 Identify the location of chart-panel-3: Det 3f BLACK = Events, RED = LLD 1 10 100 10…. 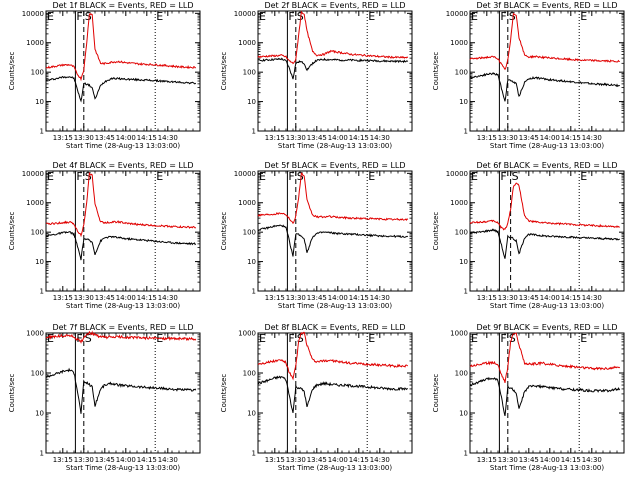
(528, 75).